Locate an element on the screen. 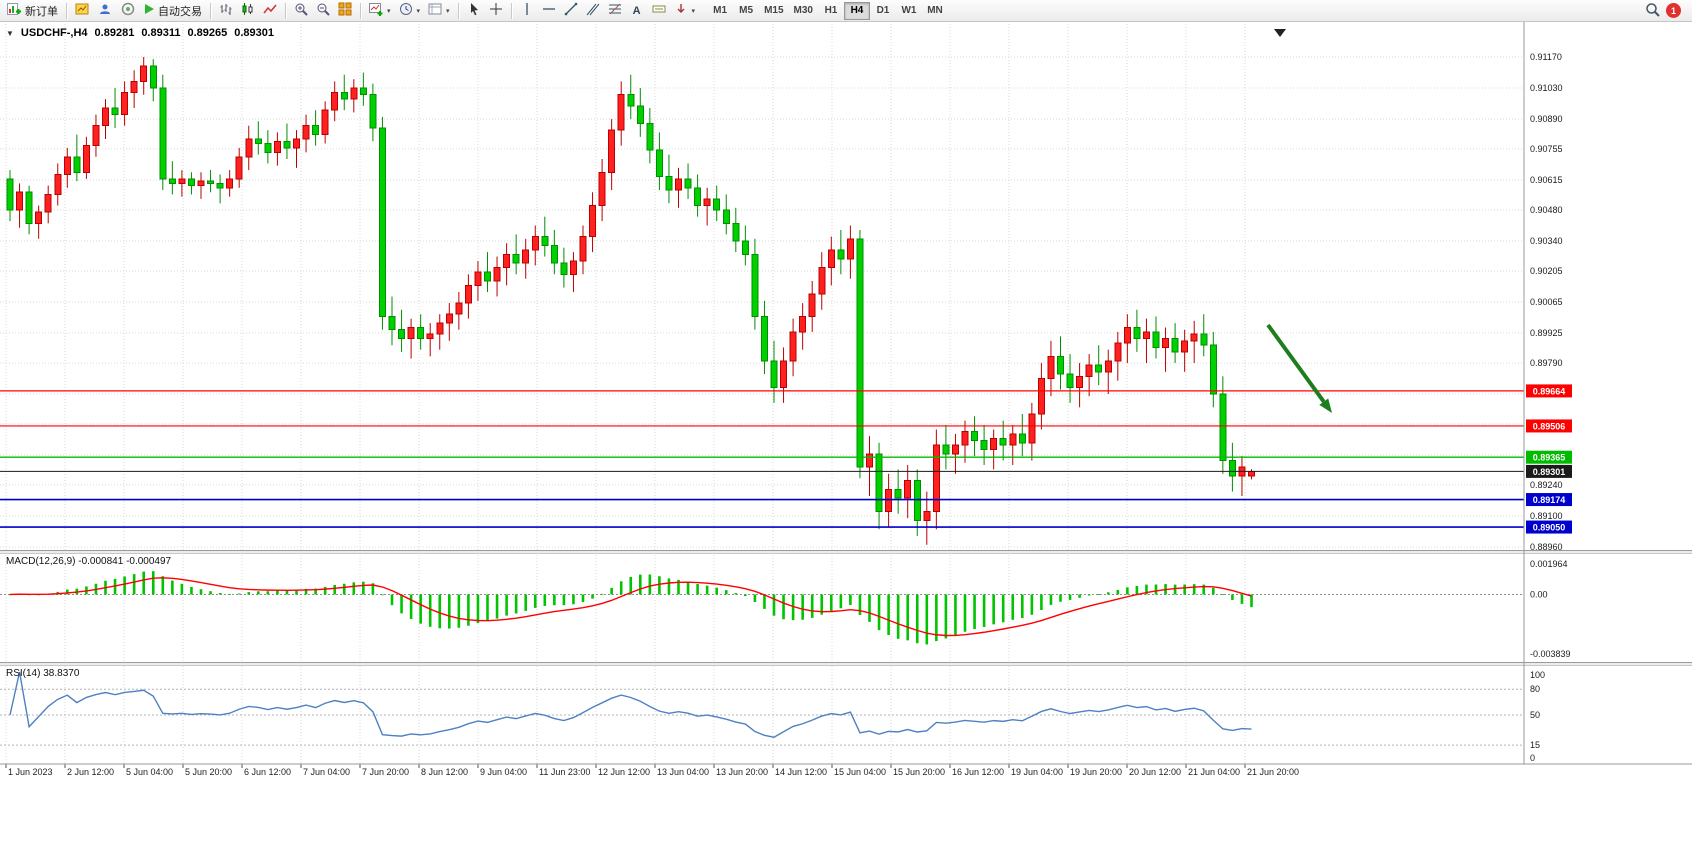  timeframe-button-m30: M30 is located at coordinates (803, 11).